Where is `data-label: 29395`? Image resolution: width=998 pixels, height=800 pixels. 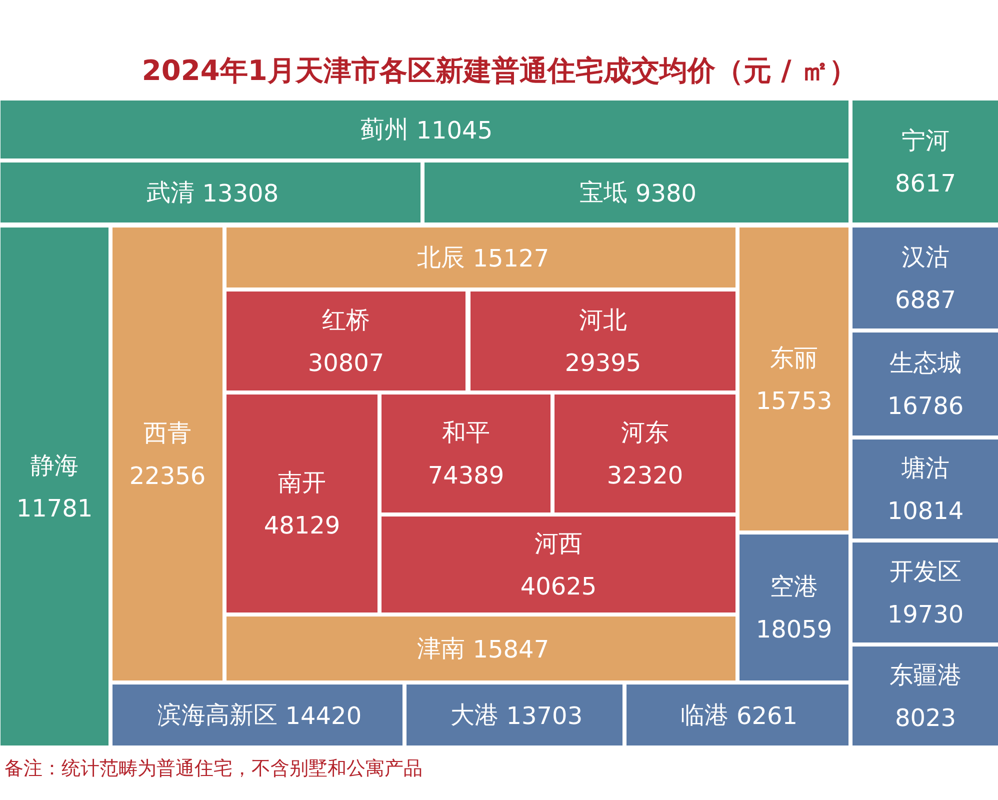 data-label: 29395 is located at coordinates (603, 363).